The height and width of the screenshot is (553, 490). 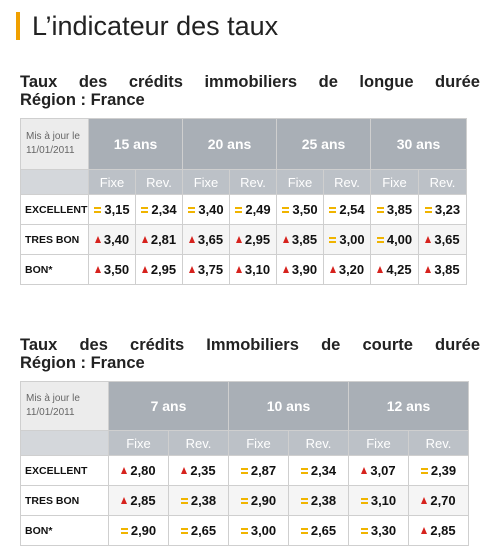 What do you see at coordinates (352, 209) in the screenshot?
I see `rate-value: 2,54` at bounding box center [352, 209].